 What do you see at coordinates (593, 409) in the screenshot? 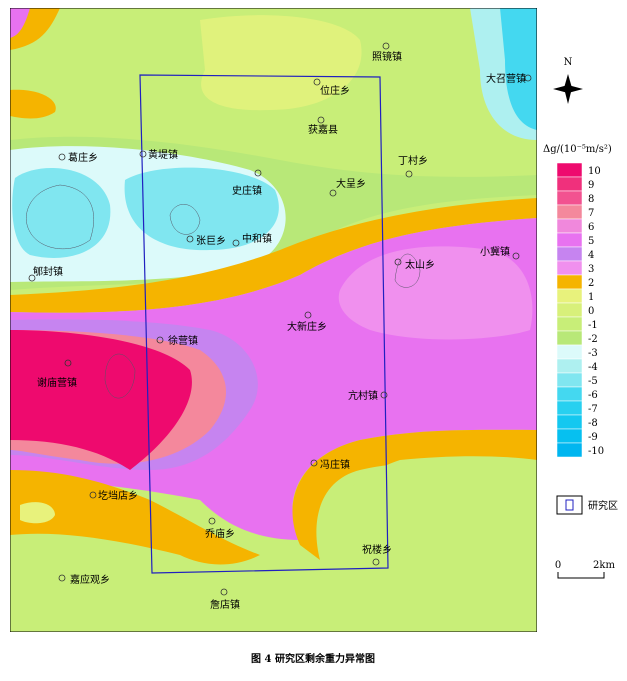
I see `legend-value: -7` at bounding box center [593, 409].